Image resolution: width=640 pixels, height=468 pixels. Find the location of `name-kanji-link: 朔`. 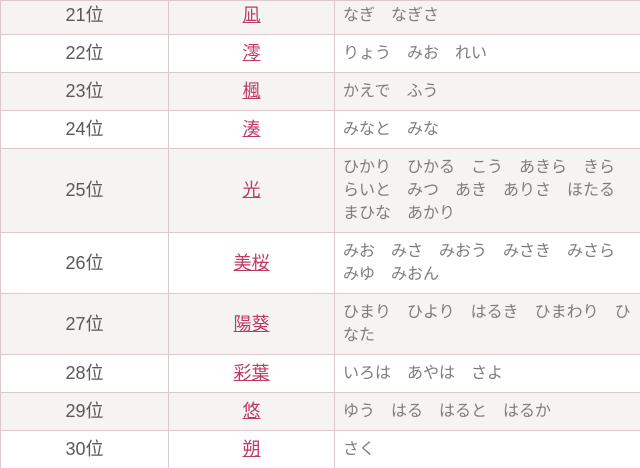

name-kanji-link: 朔 is located at coordinates (251, 449).